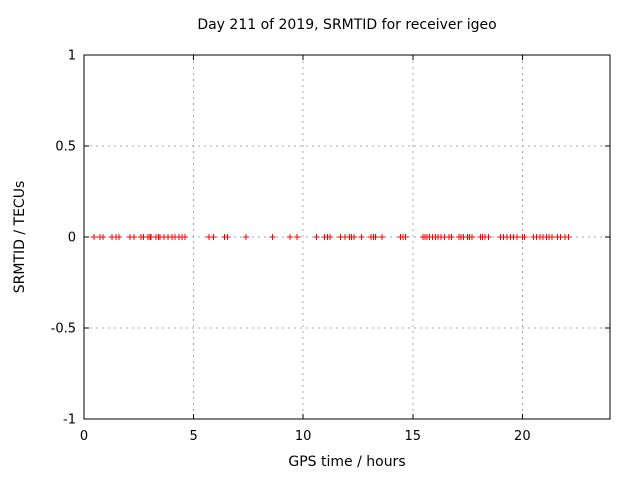 The height and width of the screenshot is (480, 640). What do you see at coordinates (412, 436) in the screenshot?
I see `x-tick-label: 15` at bounding box center [412, 436].